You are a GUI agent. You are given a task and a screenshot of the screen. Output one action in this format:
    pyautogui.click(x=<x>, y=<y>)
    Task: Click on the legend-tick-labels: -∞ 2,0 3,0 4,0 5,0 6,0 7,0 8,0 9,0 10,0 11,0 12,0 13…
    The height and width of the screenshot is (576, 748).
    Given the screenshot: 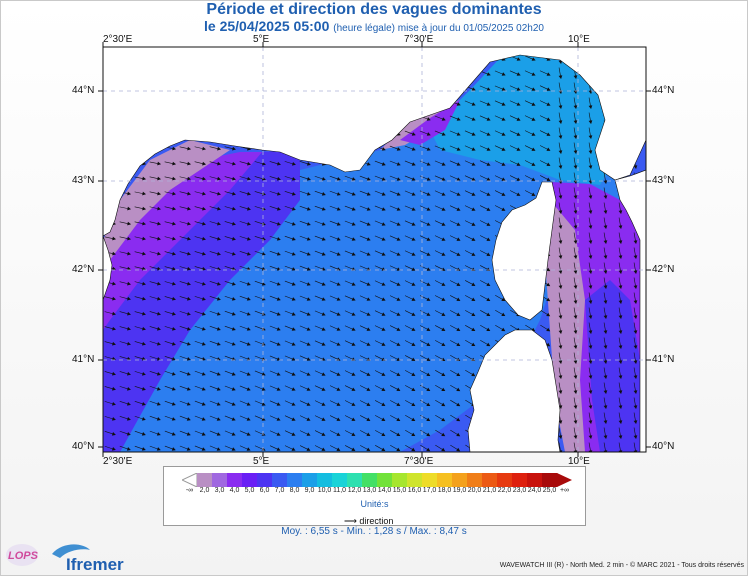 What is the action you would take?
    pyautogui.click(x=374, y=492)
    